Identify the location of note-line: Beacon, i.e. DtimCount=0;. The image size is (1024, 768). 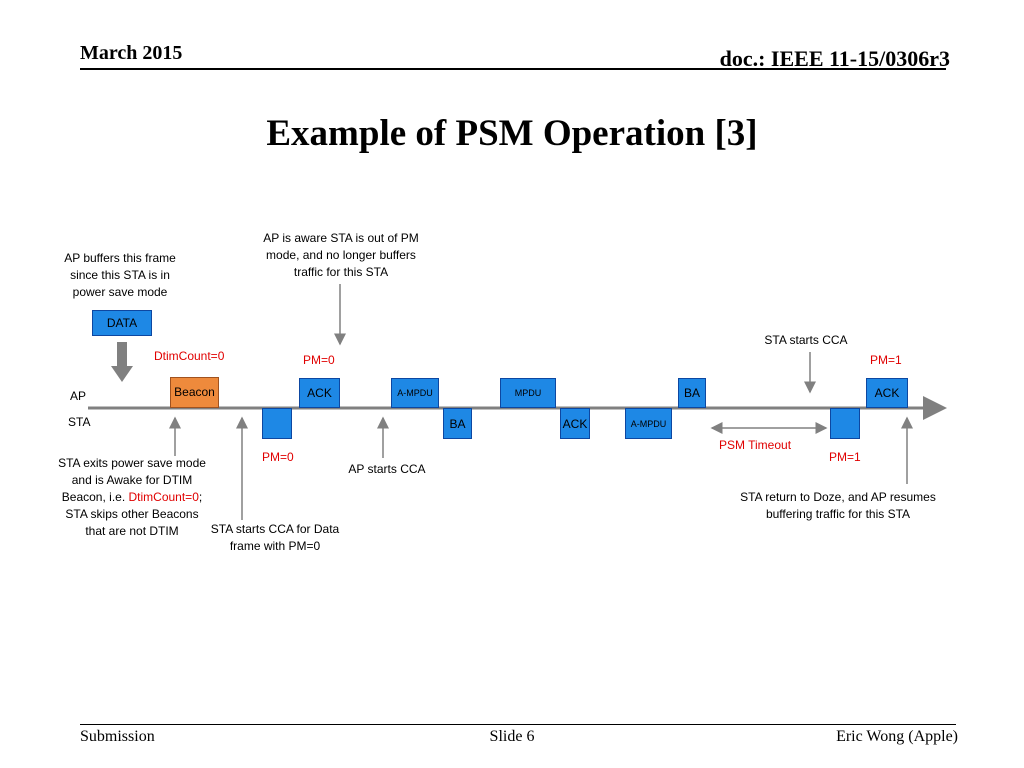
(132, 497).